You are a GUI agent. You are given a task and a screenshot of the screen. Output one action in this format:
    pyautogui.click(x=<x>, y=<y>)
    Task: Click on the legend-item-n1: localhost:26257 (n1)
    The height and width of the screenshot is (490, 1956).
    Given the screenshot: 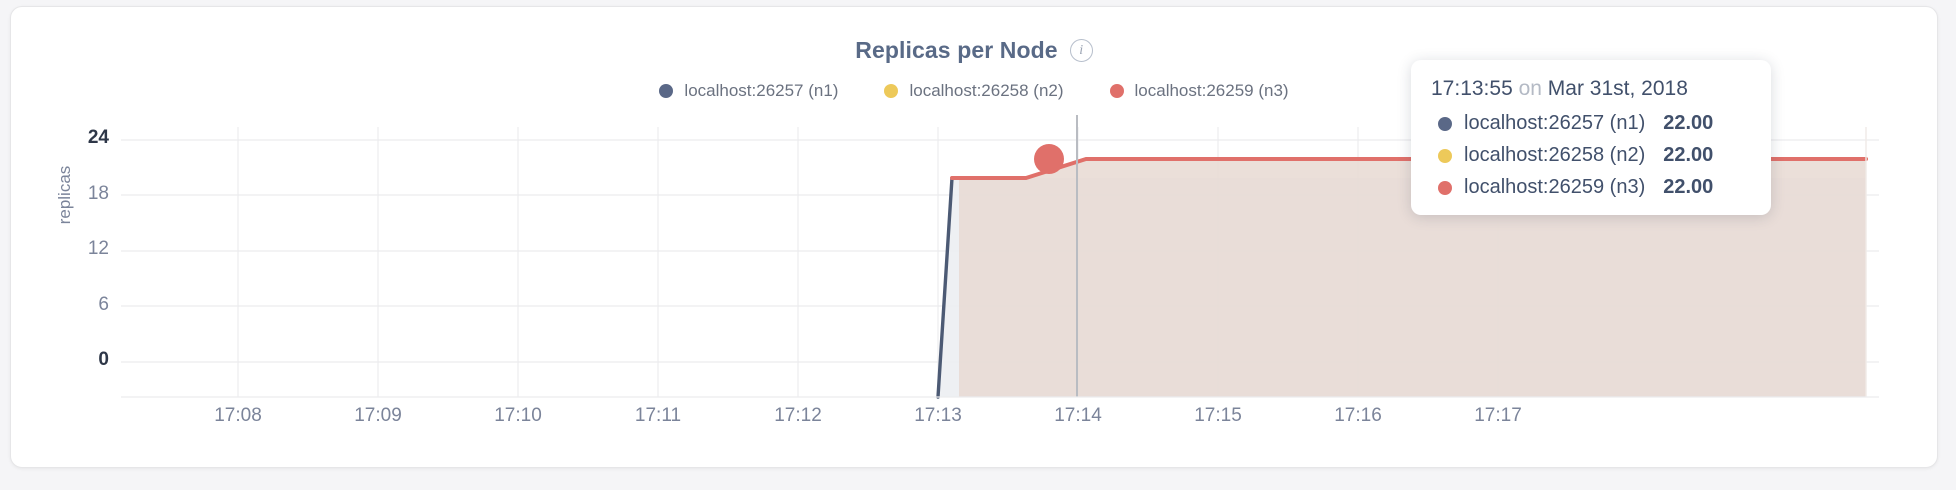 What is the action you would take?
    pyautogui.click(x=748, y=91)
    